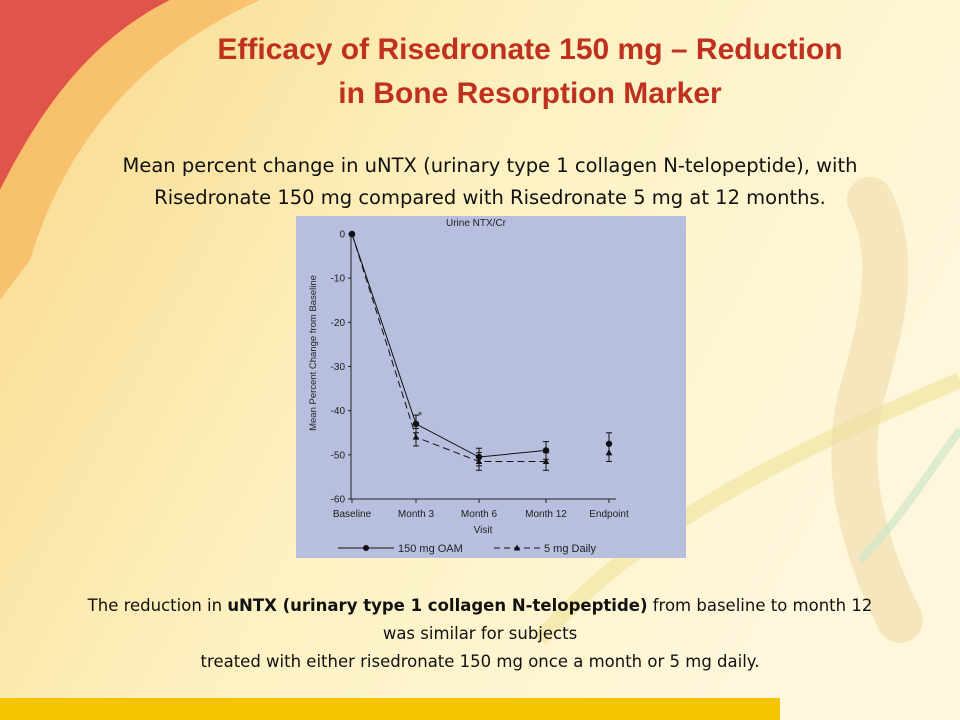 This screenshot has height=720, width=960. I want to click on caption-text-end: from baseline to month 12, so click(759, 605).